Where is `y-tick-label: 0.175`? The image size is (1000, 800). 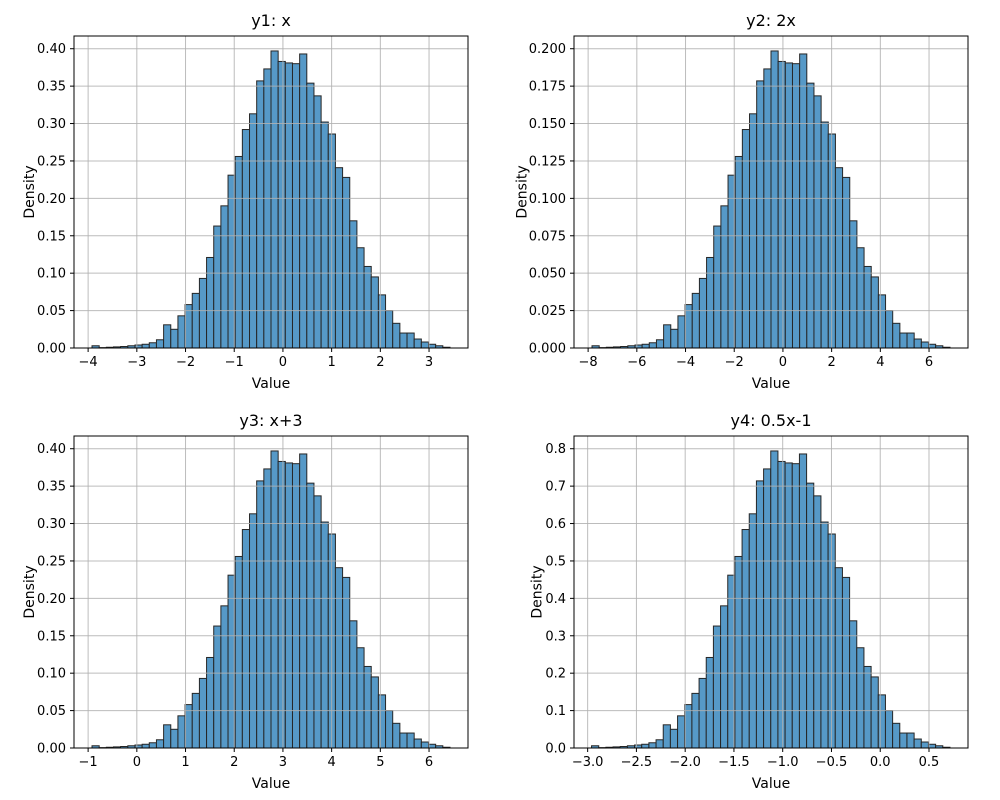 y-tick-label: 0.175 is located at coordinates (547, 87).